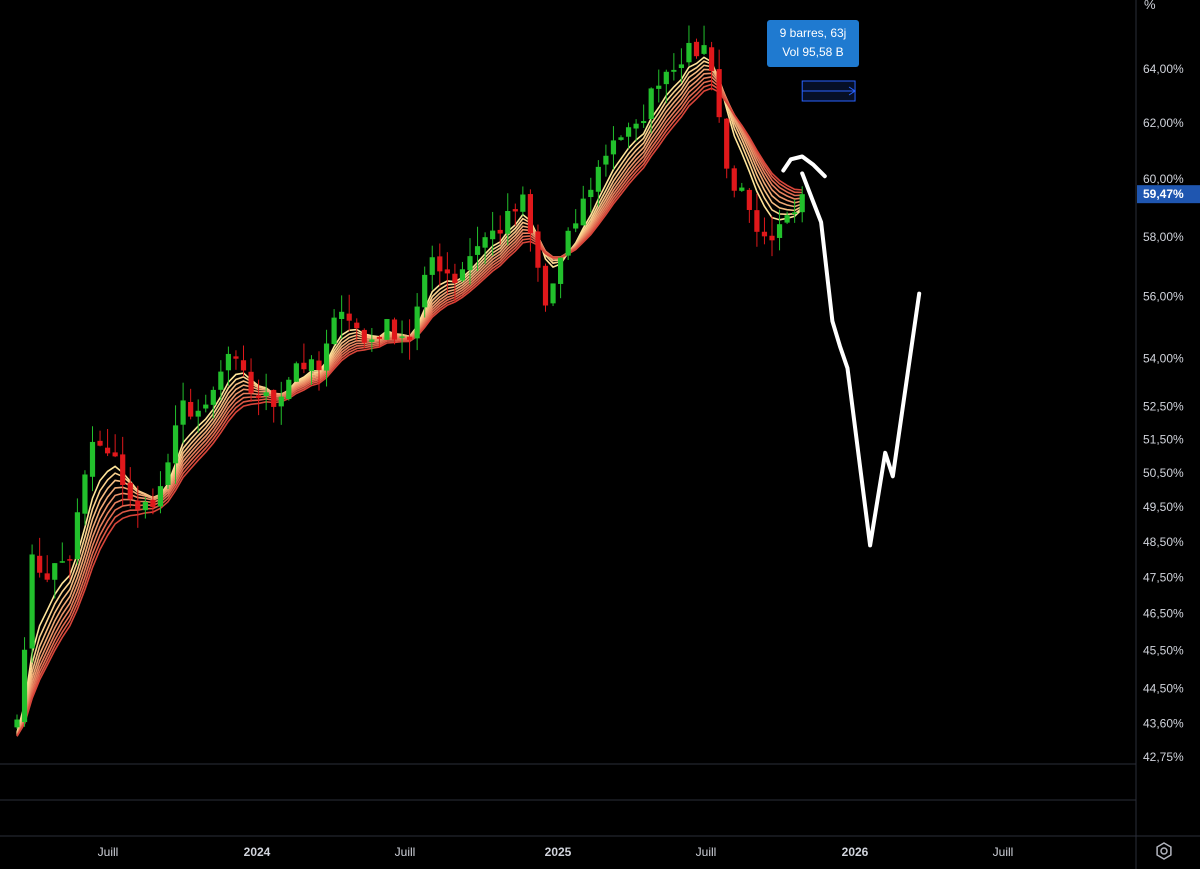 The height and width of the screenshot is (869, 1200). Describe the element at coordinates (804, 166) in the screenshot. I see `projection-hook-line` at that location.